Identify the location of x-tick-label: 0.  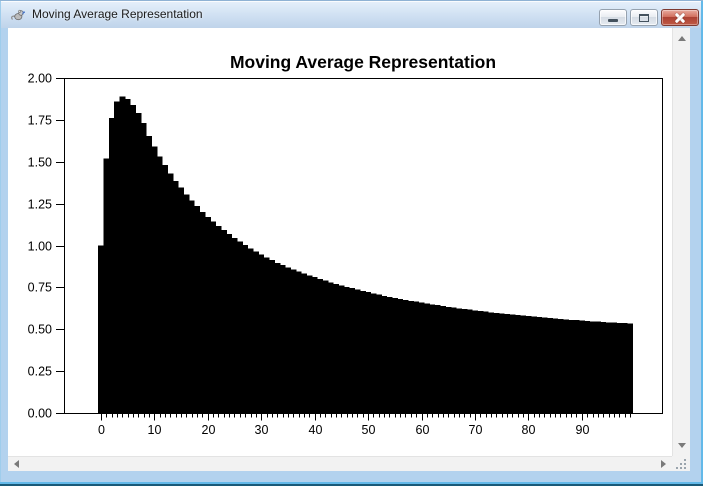
(101, 430).